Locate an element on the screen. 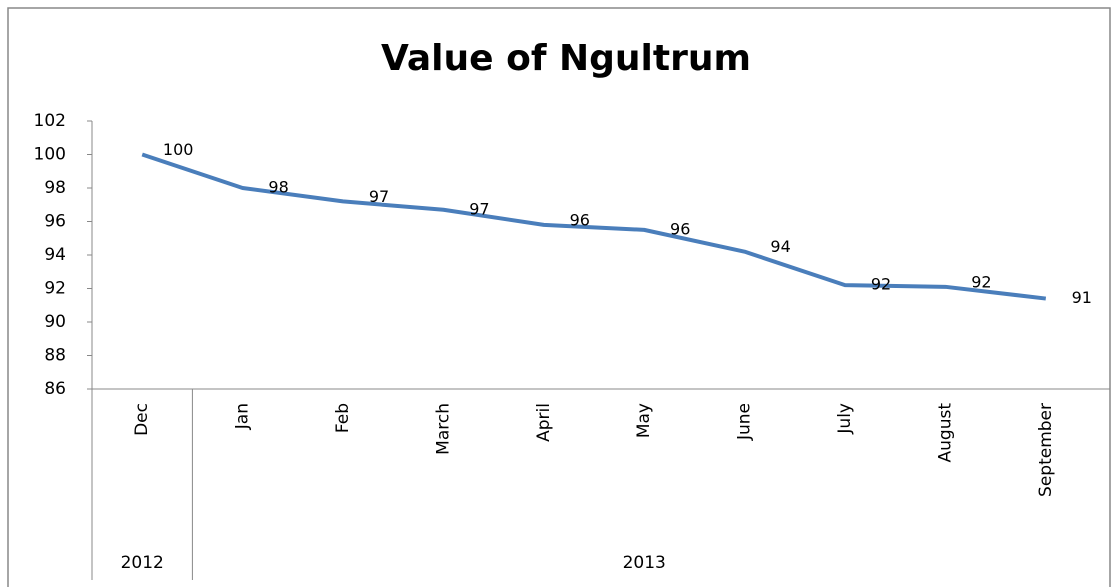 This screenshot has width=1119, height=587. y-tick-label: 90 is located at coordinates (55, 322).